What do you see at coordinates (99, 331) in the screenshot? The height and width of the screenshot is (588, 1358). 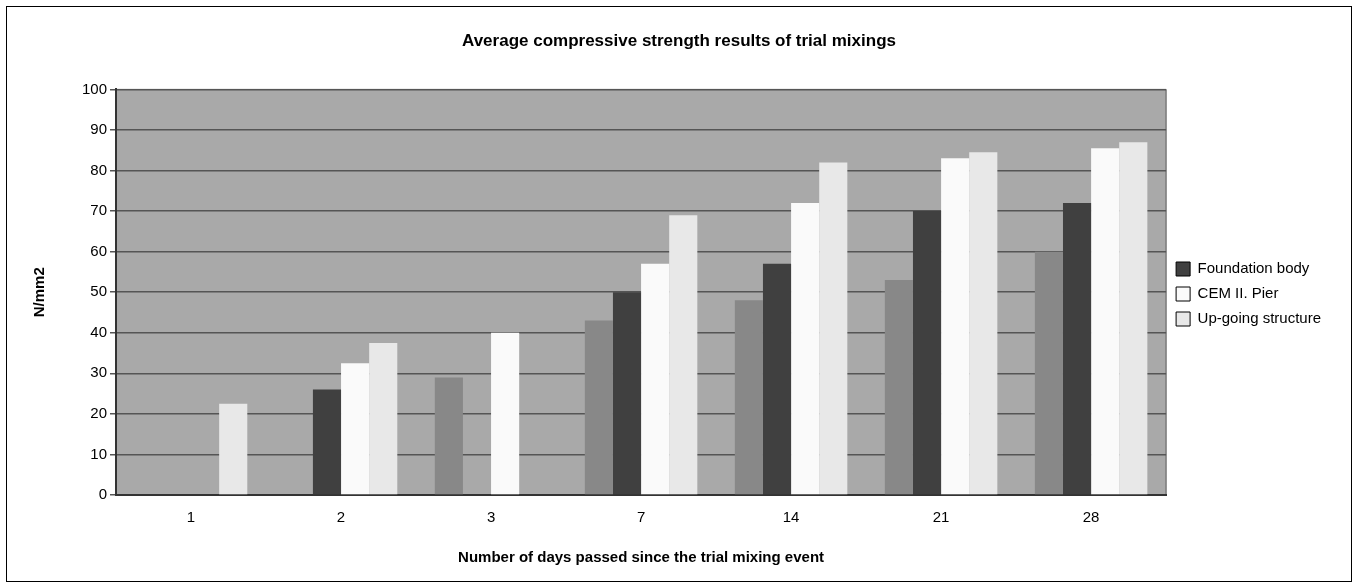 I see `y-tick-label: 40` at bounding box center [99, 331].